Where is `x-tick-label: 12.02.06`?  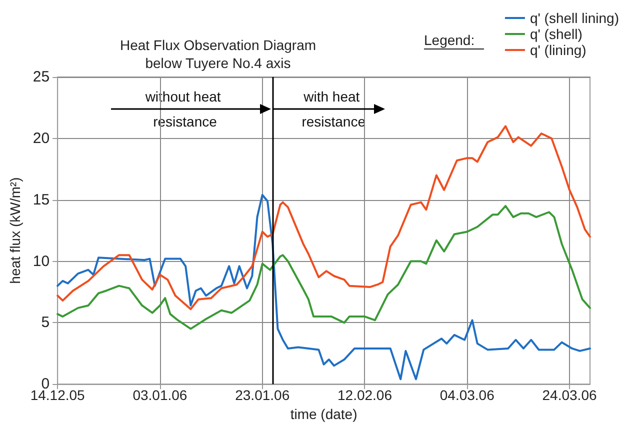 x-tick-label: 12.02.06 is located at coordinates (364, 395).